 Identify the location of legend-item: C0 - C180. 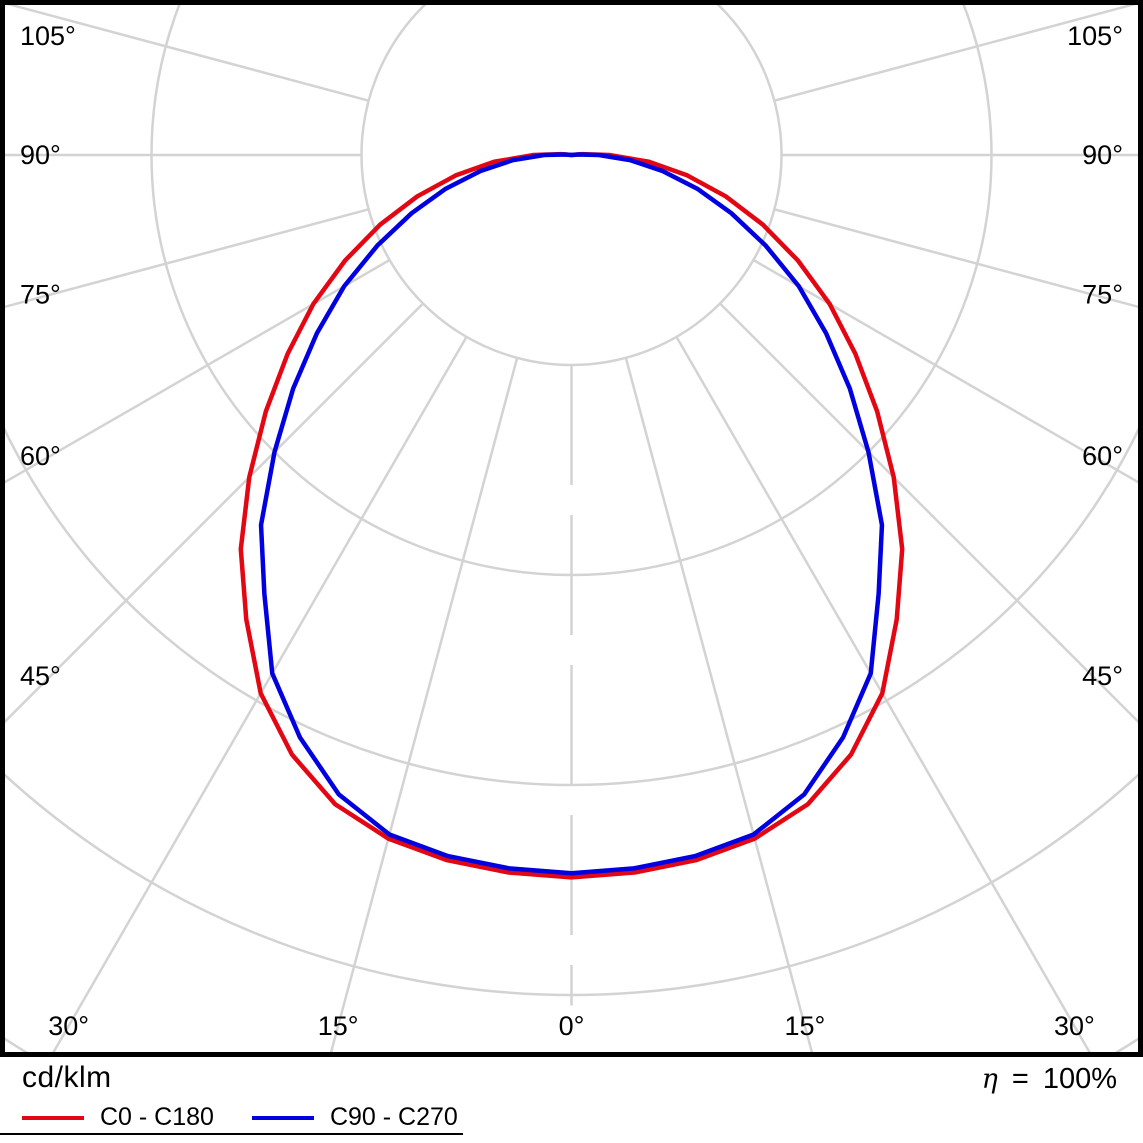
(118, 1117).